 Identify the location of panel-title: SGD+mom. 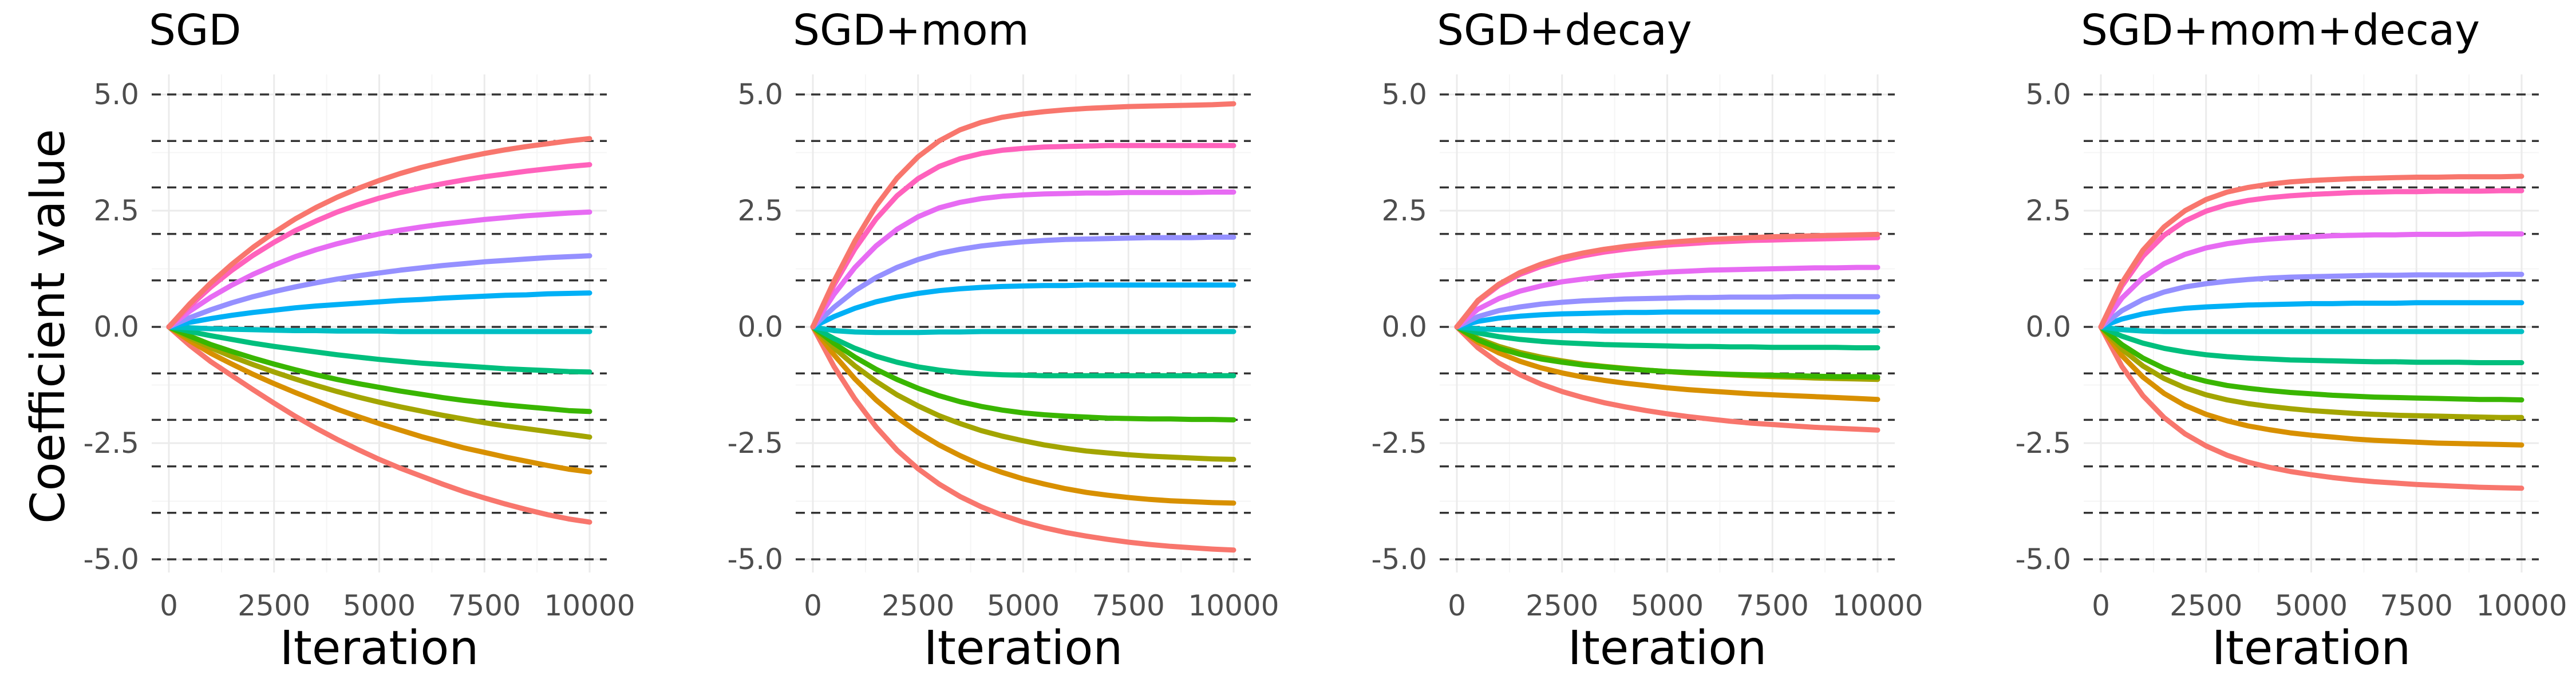
(911, 30).